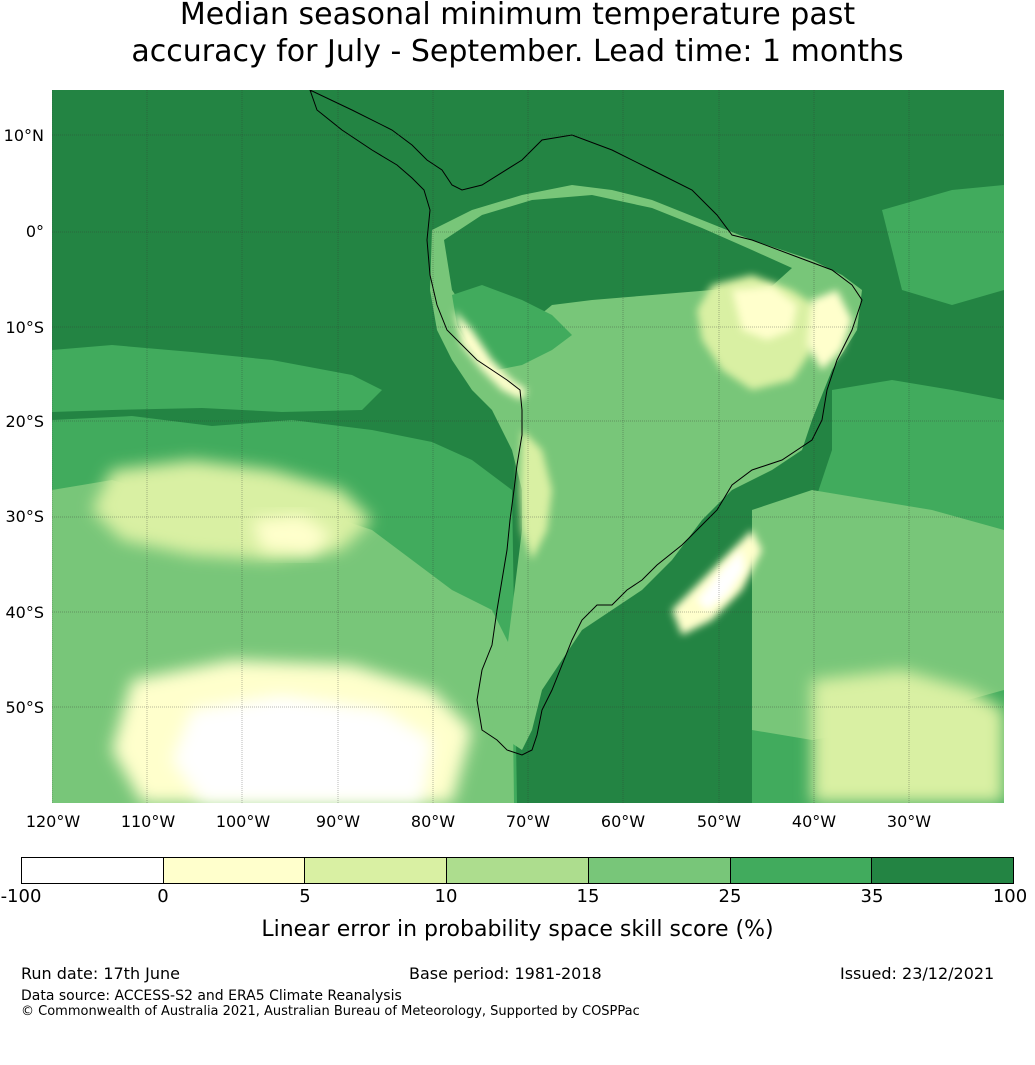  I want to click on lon-label-40w: 40°W, so click(814, 821).